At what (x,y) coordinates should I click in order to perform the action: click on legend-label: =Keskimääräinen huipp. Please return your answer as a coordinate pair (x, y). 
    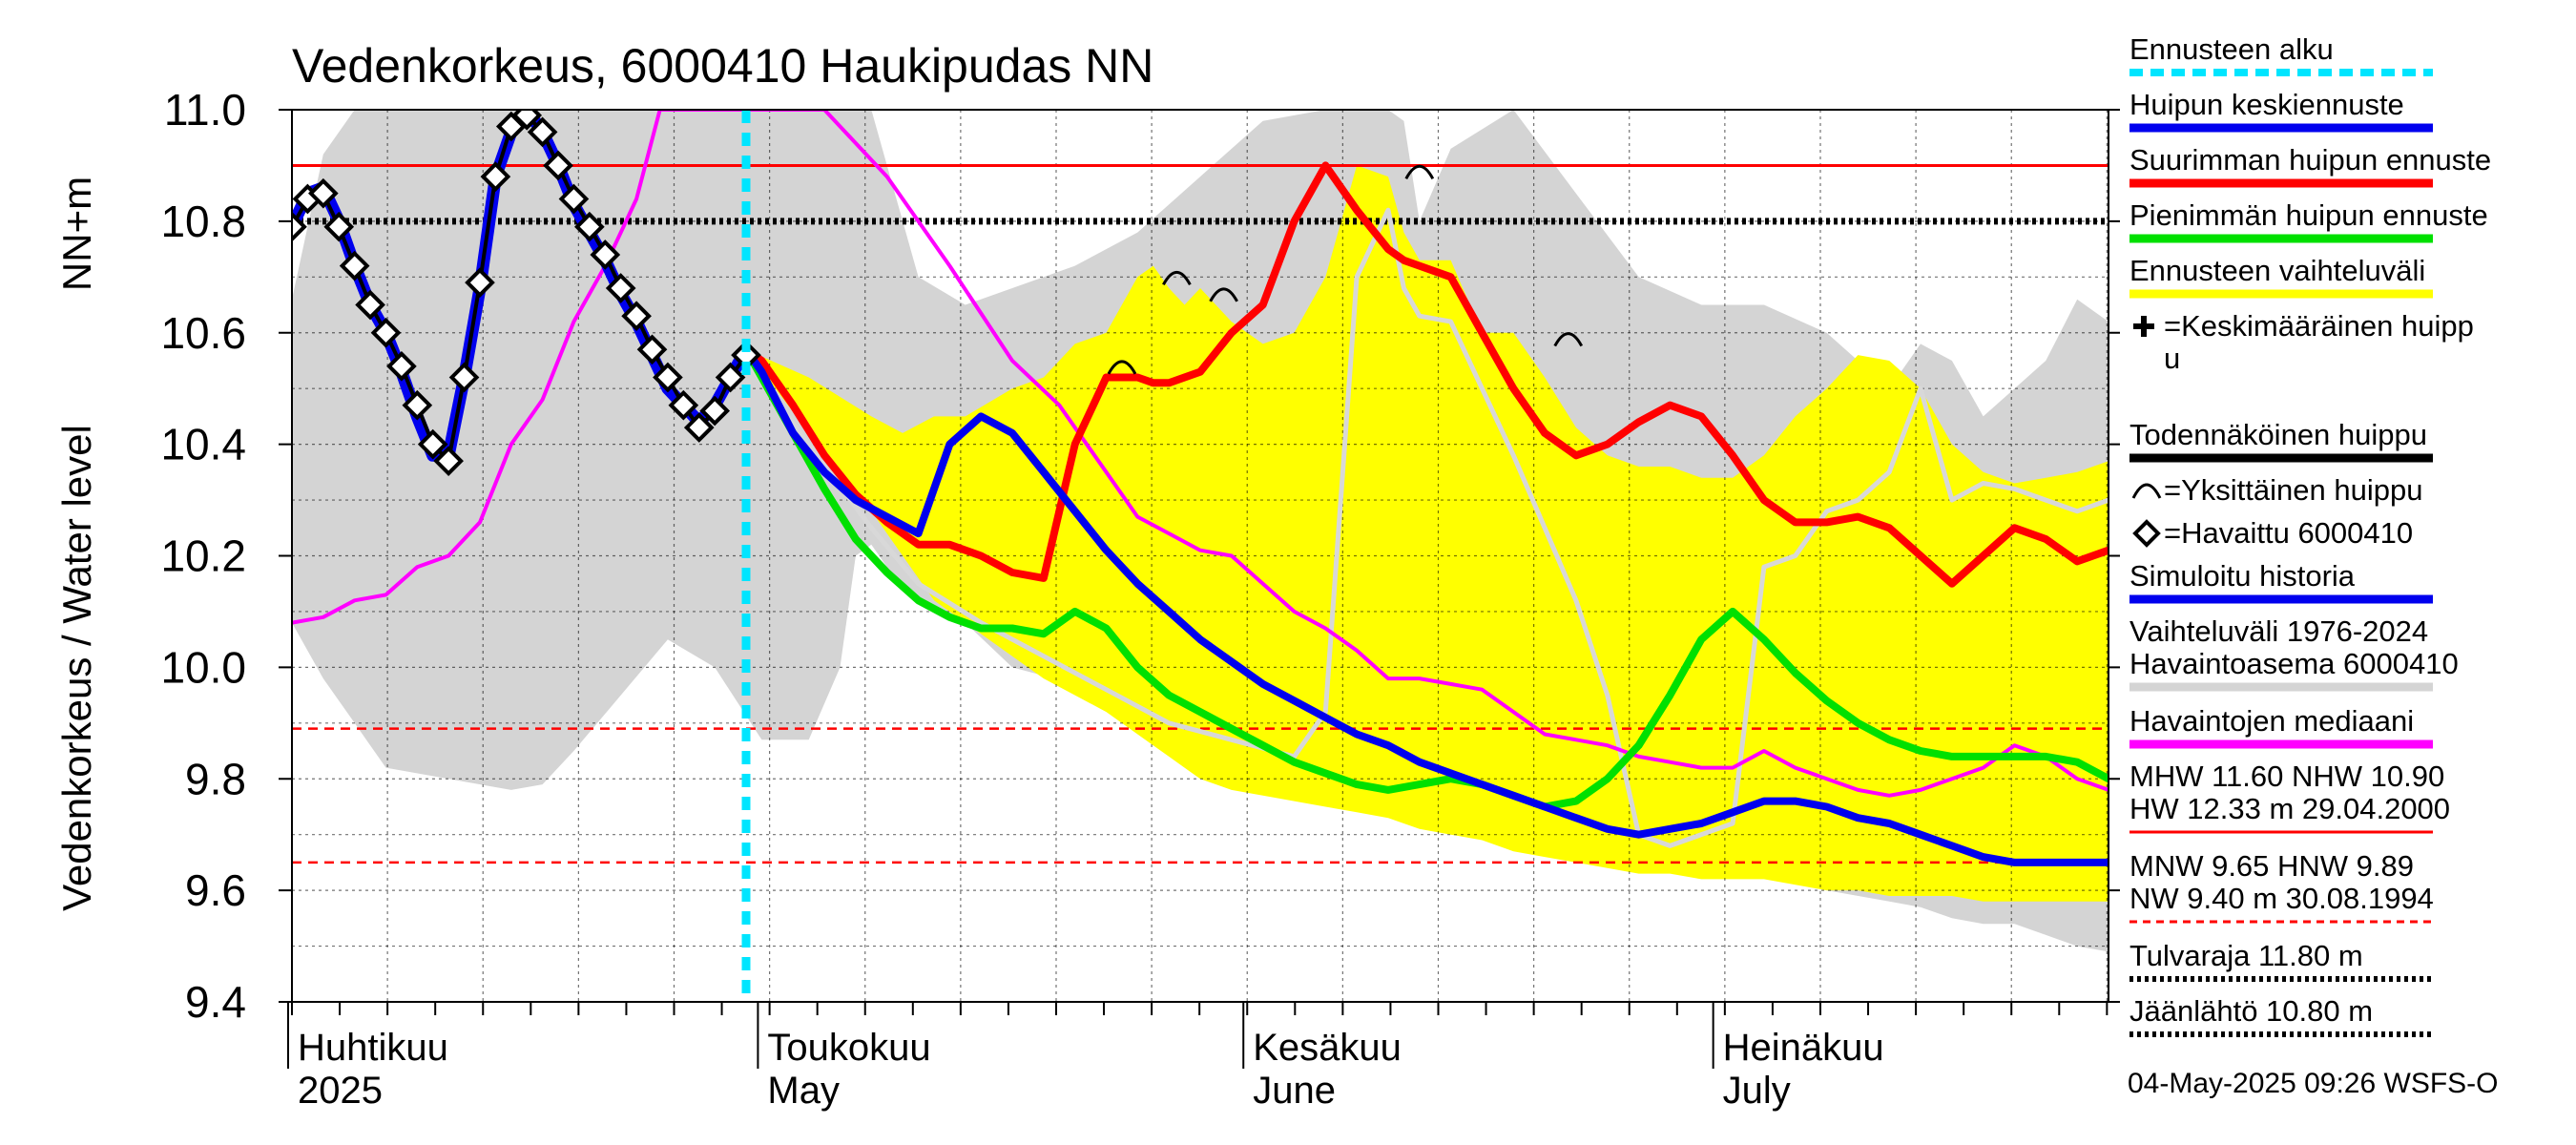
    Looking at the image, I should click on (2319, 326).